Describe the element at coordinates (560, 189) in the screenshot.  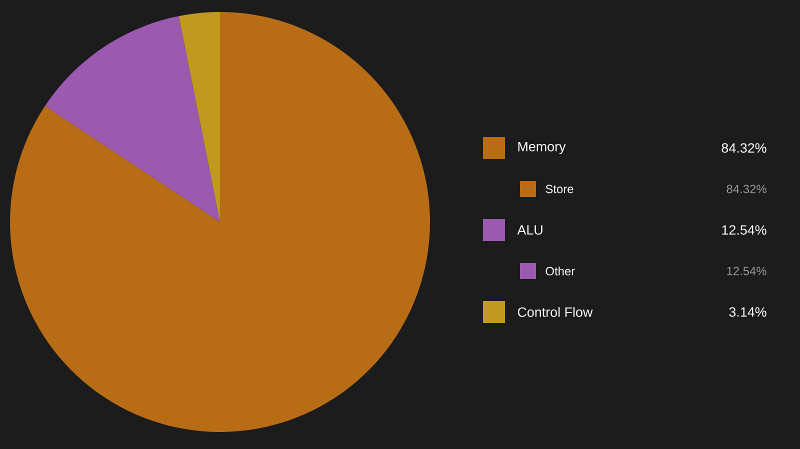
I see `text: Store` at that location.